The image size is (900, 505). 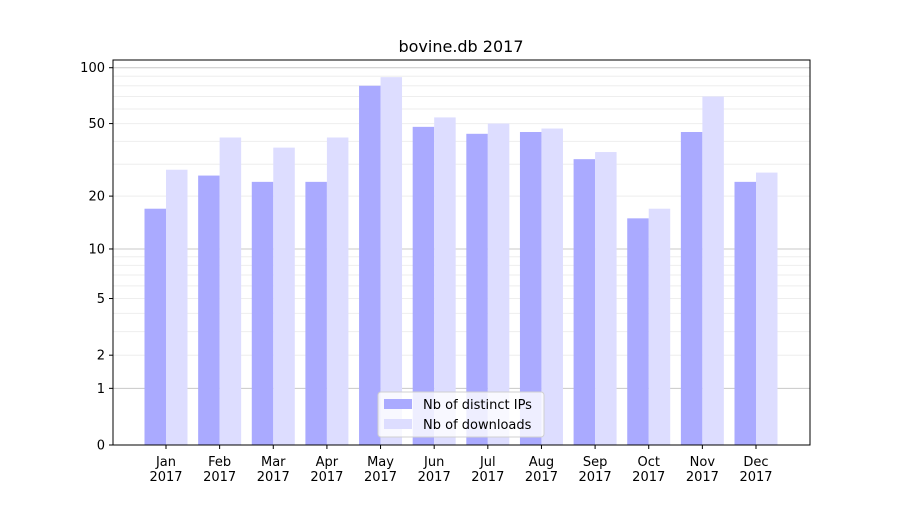 What do you see at coordinates (380, 470) in the screenshot?
I see `x-tick-label: May 2017` at bounding box center [380, 470].